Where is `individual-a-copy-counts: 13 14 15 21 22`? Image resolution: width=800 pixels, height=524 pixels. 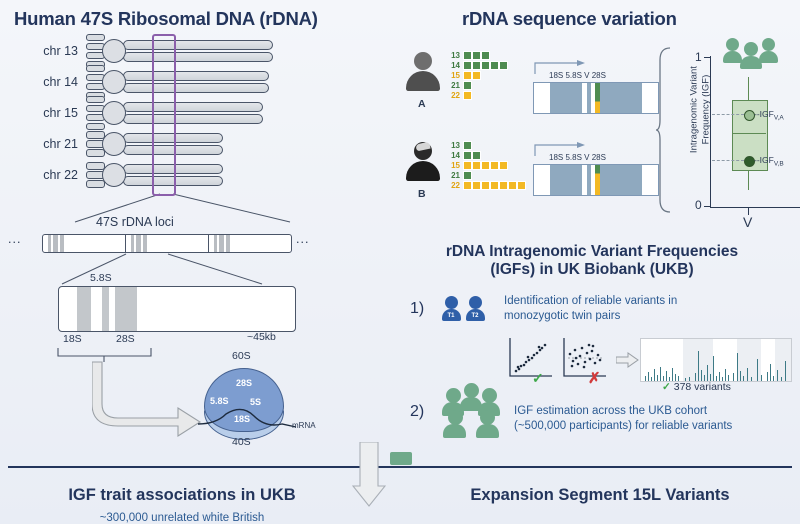 individual-a-copy-counts: 13 14 15 21 22 is located at coordinates (476, 75).